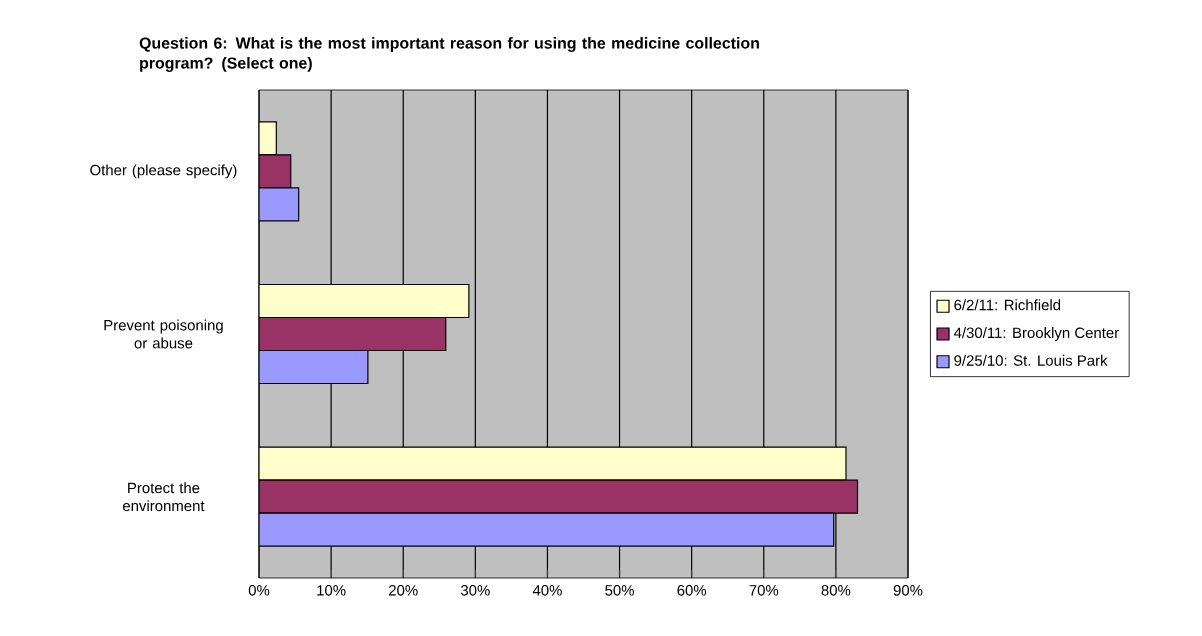 The image size is (1202, 636). What do you see at coordinates (475, 590) in the screenshot?
I see `x-tick-label: 30%` at bounding box center [475, 590].